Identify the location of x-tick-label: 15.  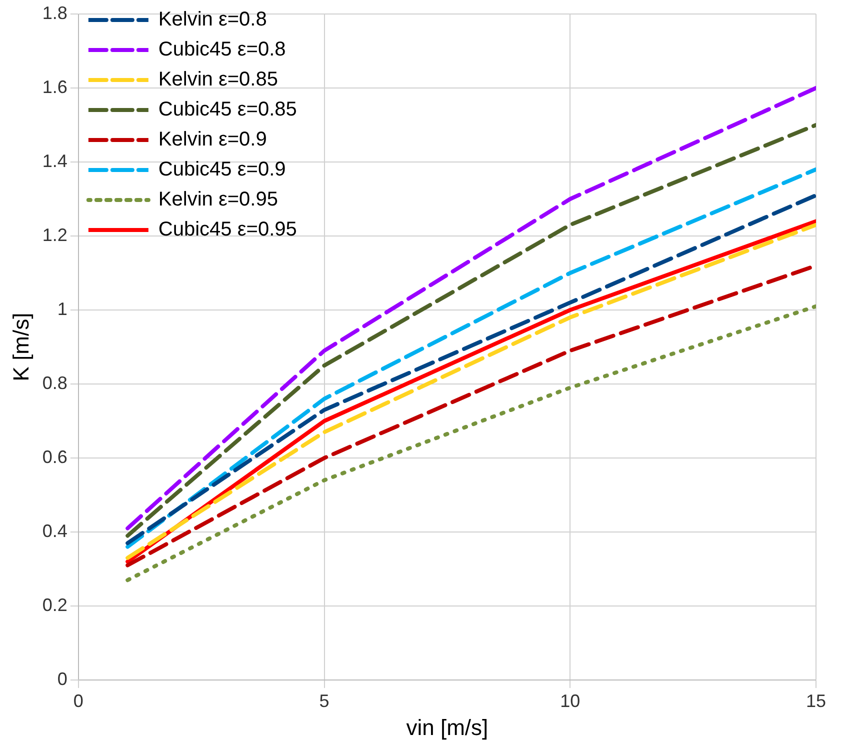
(816, 700).